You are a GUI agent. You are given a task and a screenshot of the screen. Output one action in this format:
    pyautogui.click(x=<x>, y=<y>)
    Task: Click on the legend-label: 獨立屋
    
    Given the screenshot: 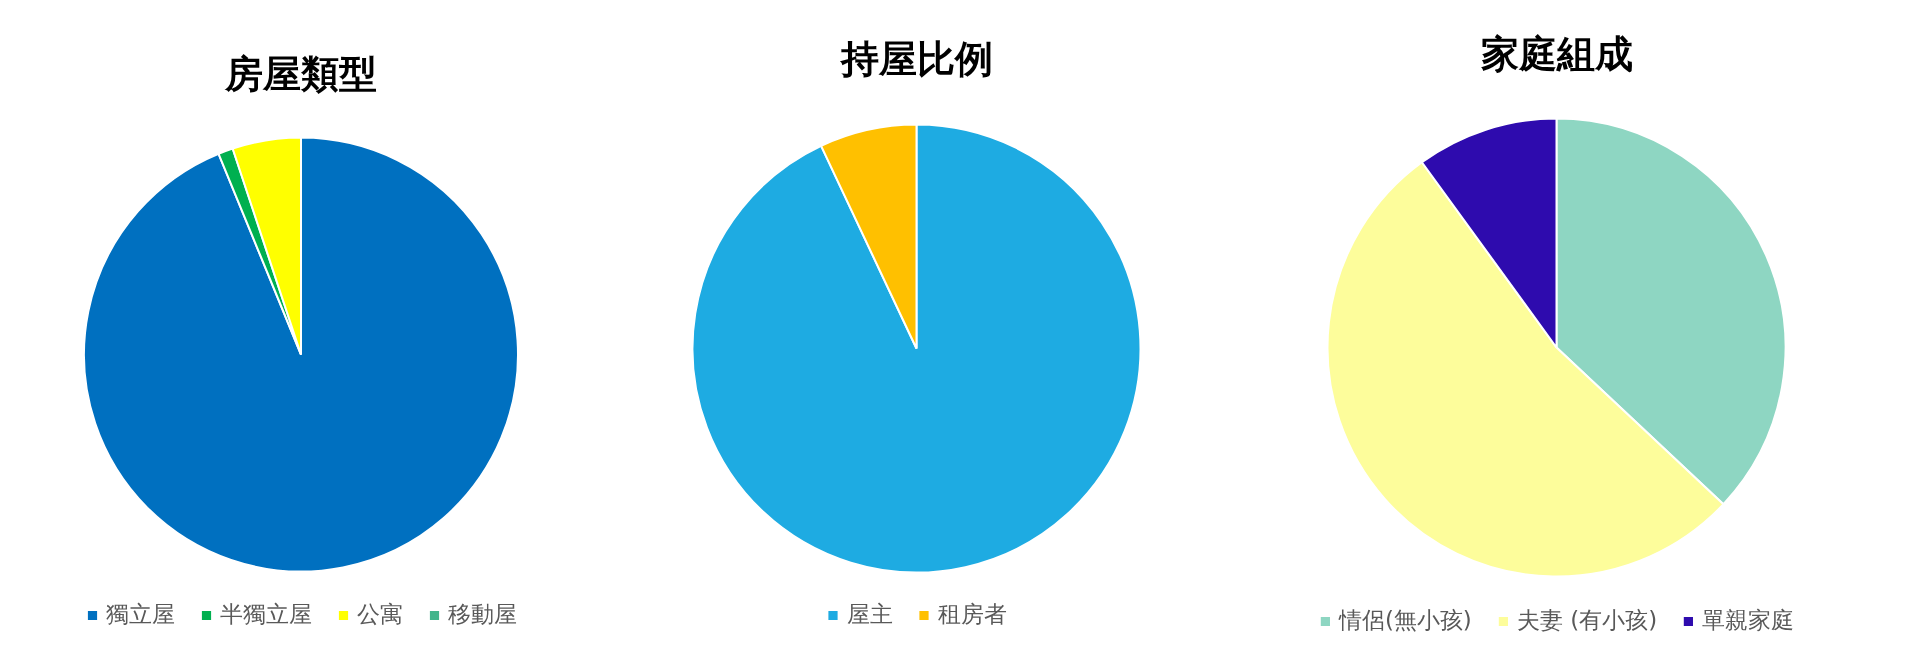 What is the action you would take?
    pyautogui.click(x=140, y=614)
    